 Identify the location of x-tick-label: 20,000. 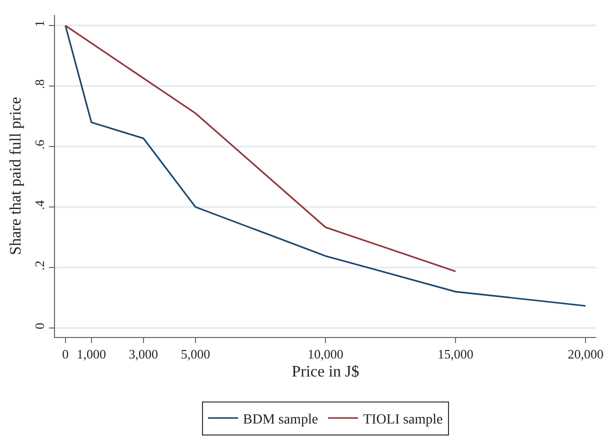
(586, 354).